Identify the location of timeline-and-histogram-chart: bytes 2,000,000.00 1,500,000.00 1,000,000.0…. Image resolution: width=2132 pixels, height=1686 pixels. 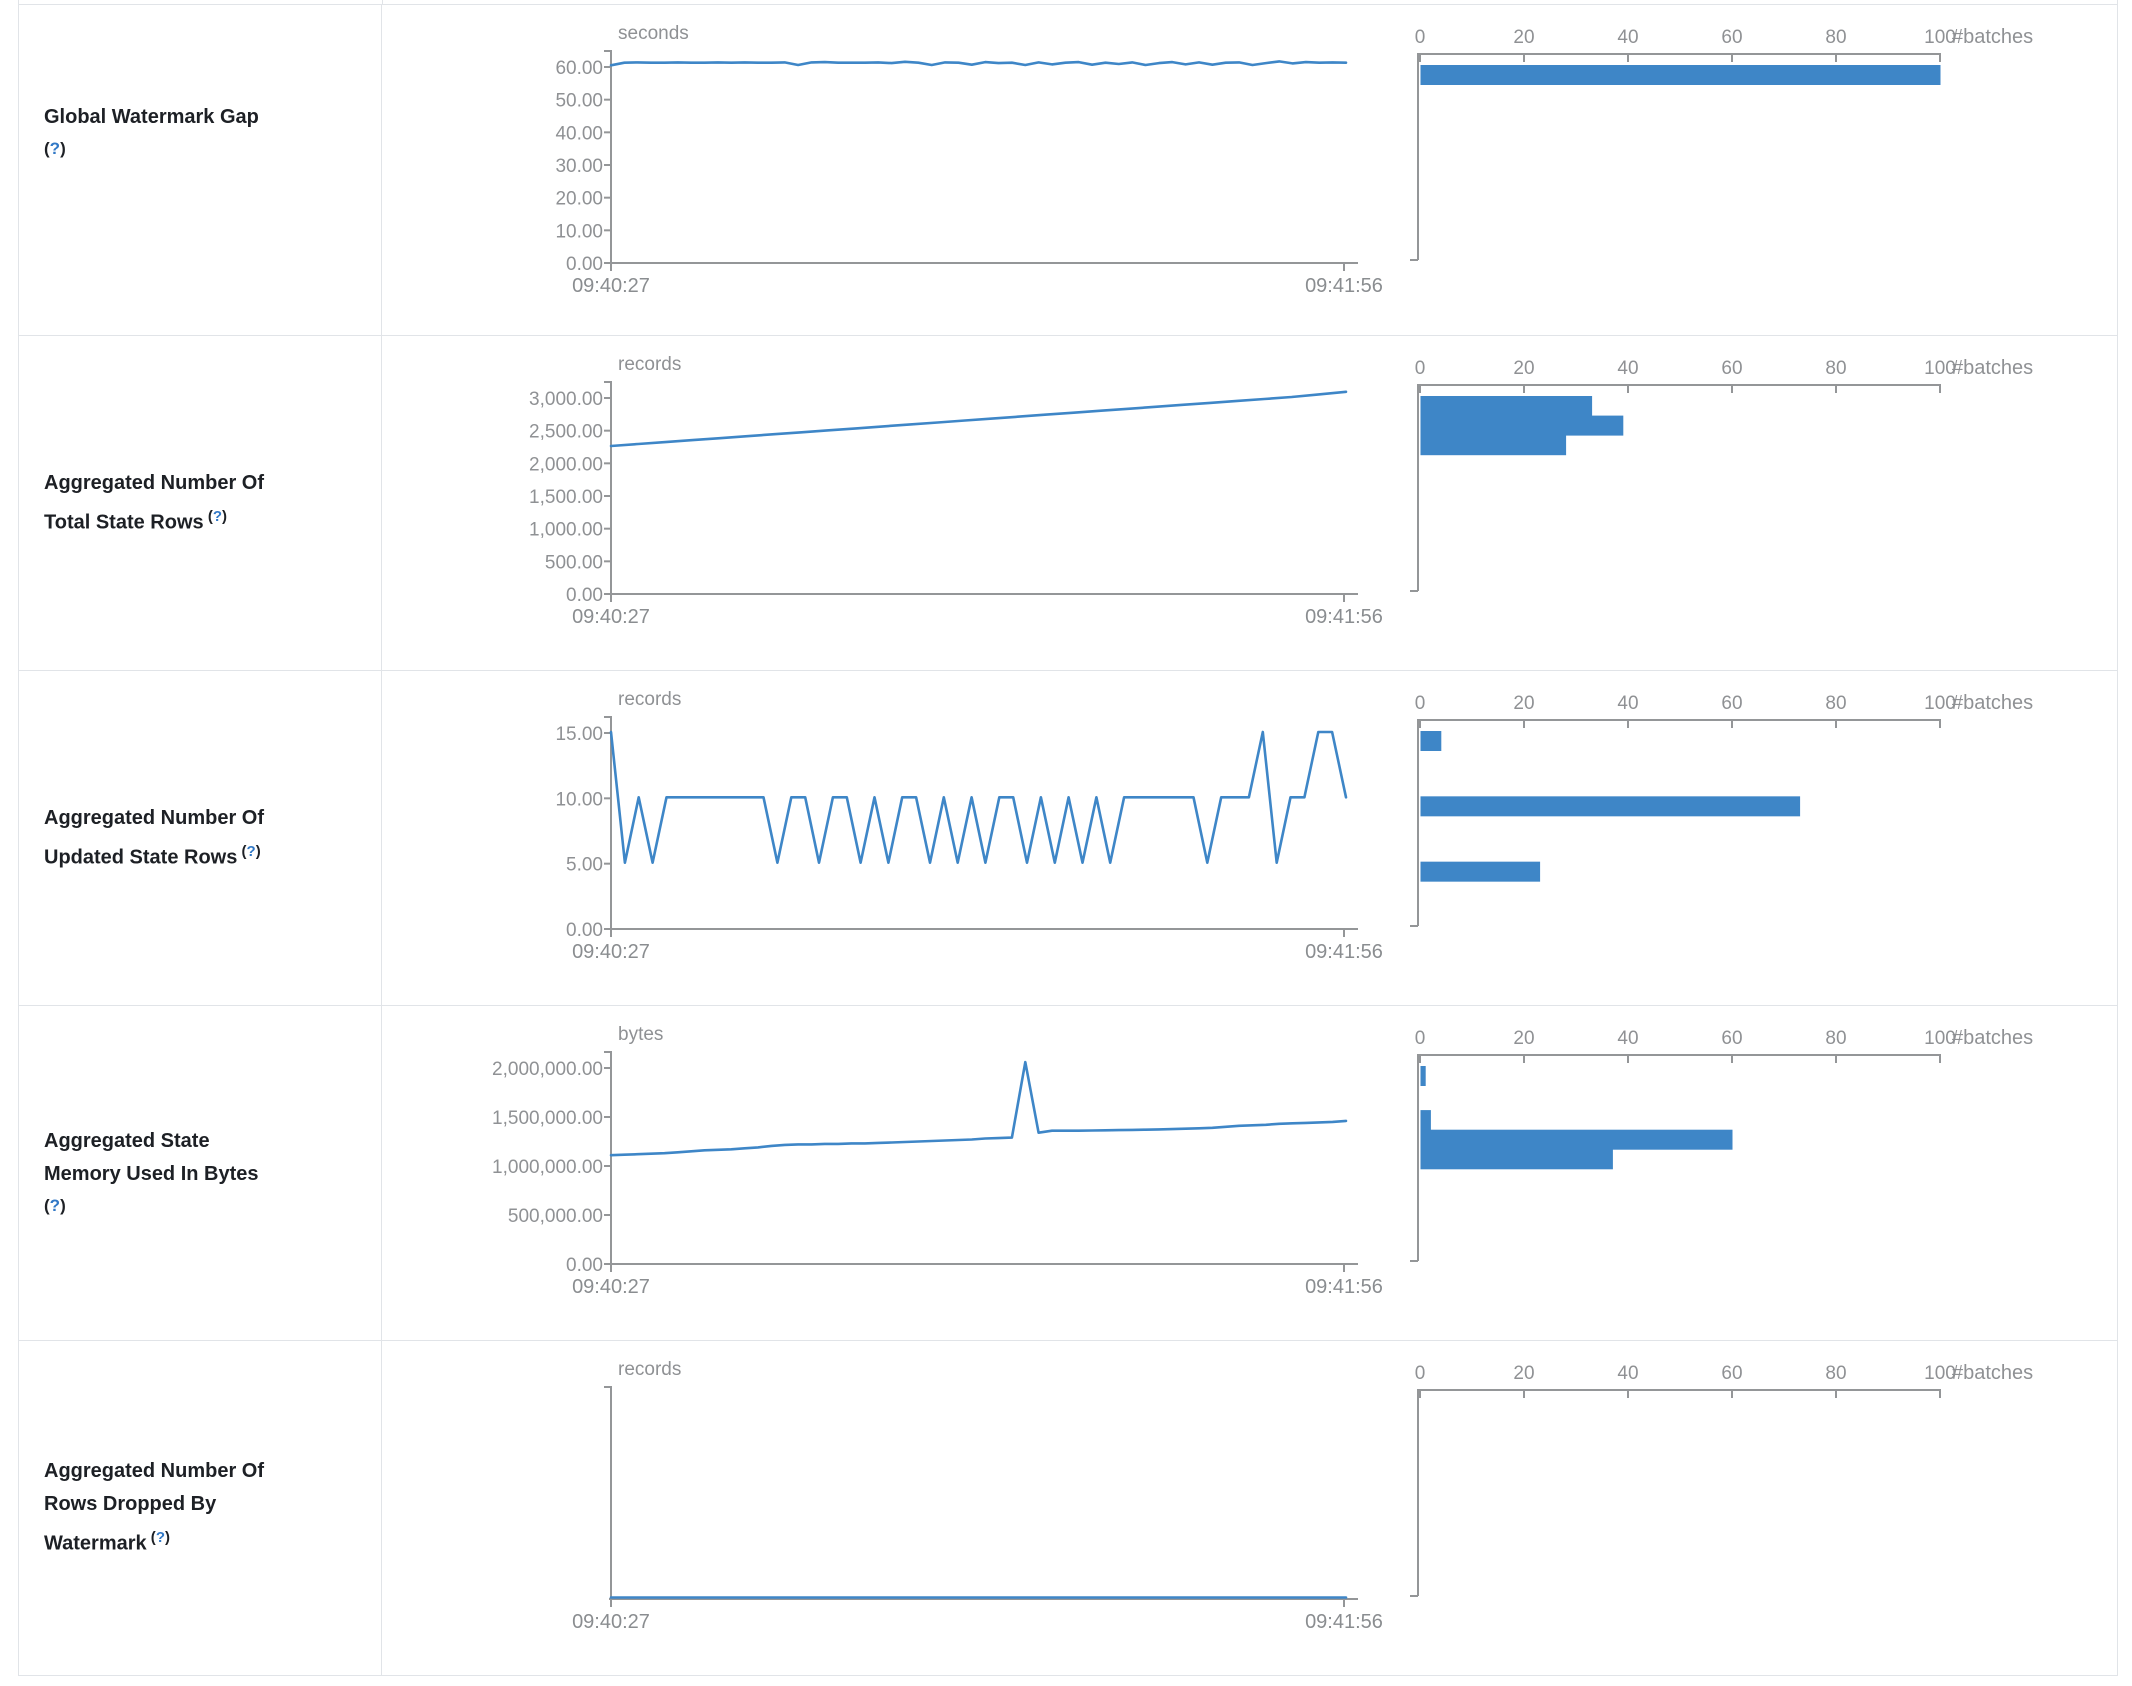
(1262, 1161).